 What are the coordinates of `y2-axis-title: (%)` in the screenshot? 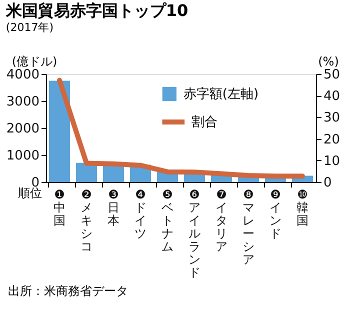 It's located at (328, 61).